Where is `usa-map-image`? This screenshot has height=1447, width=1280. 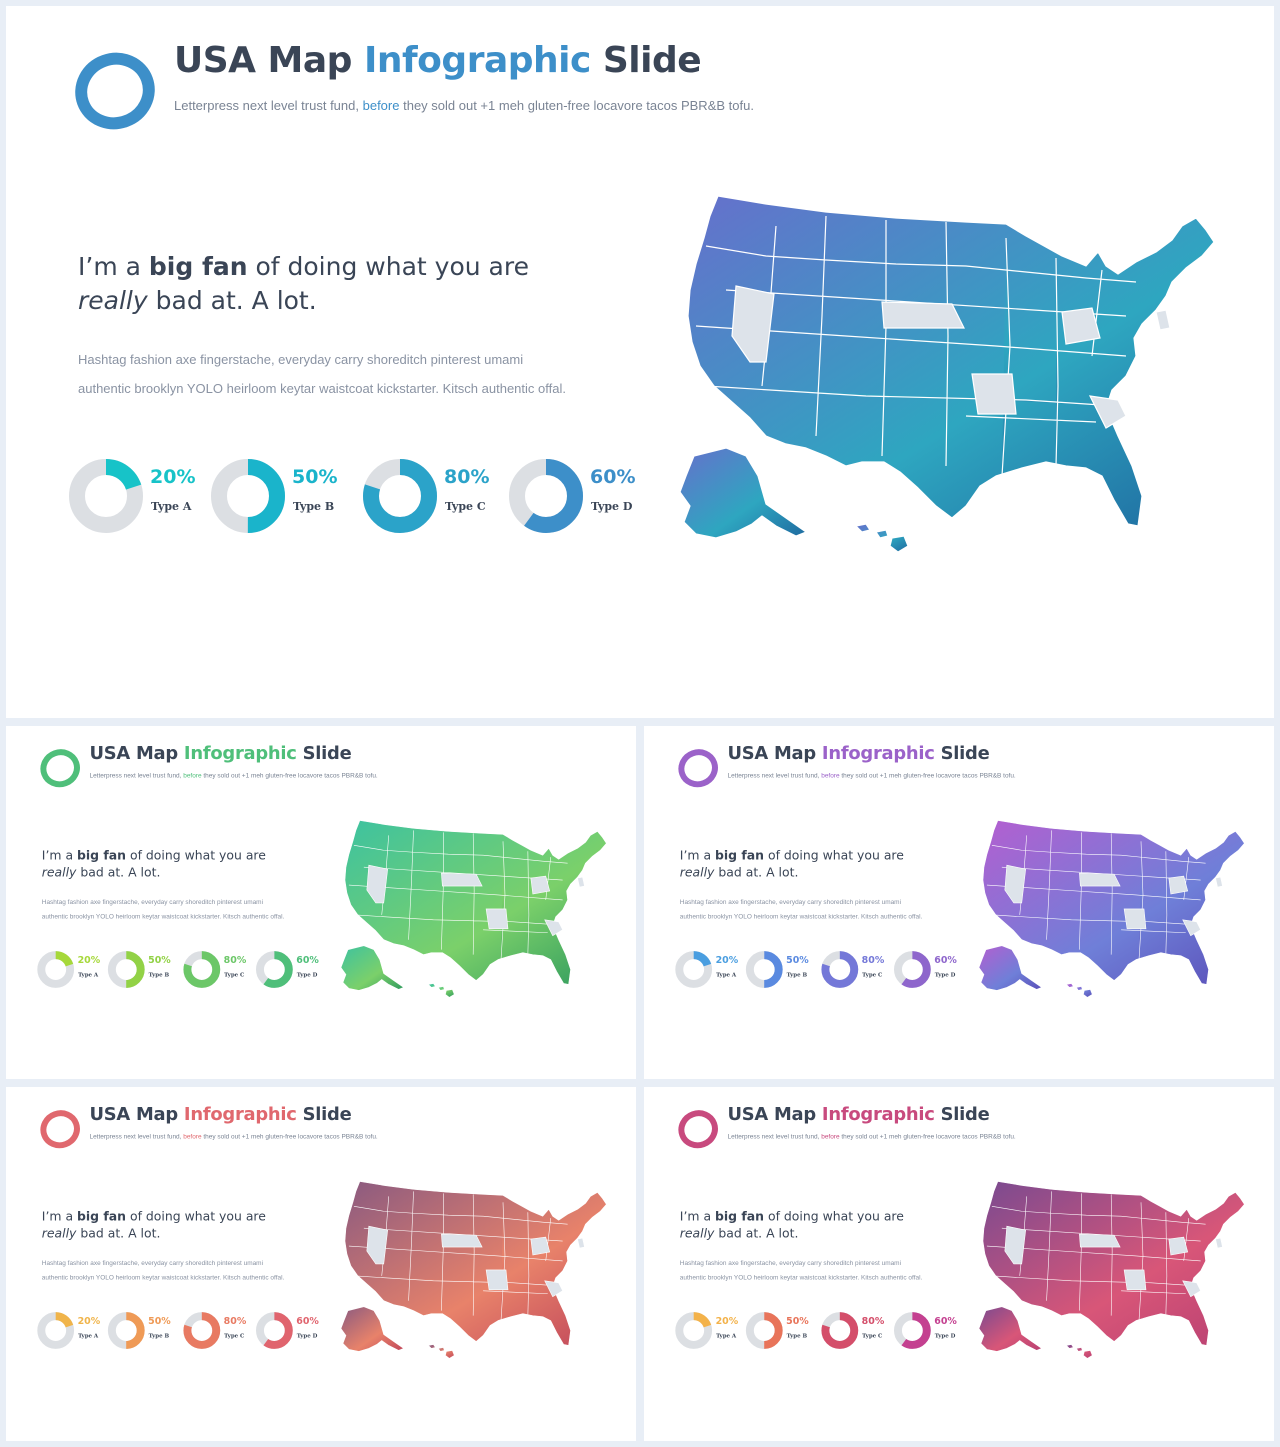 usa-map-image is located at coordinates (473, 1270).